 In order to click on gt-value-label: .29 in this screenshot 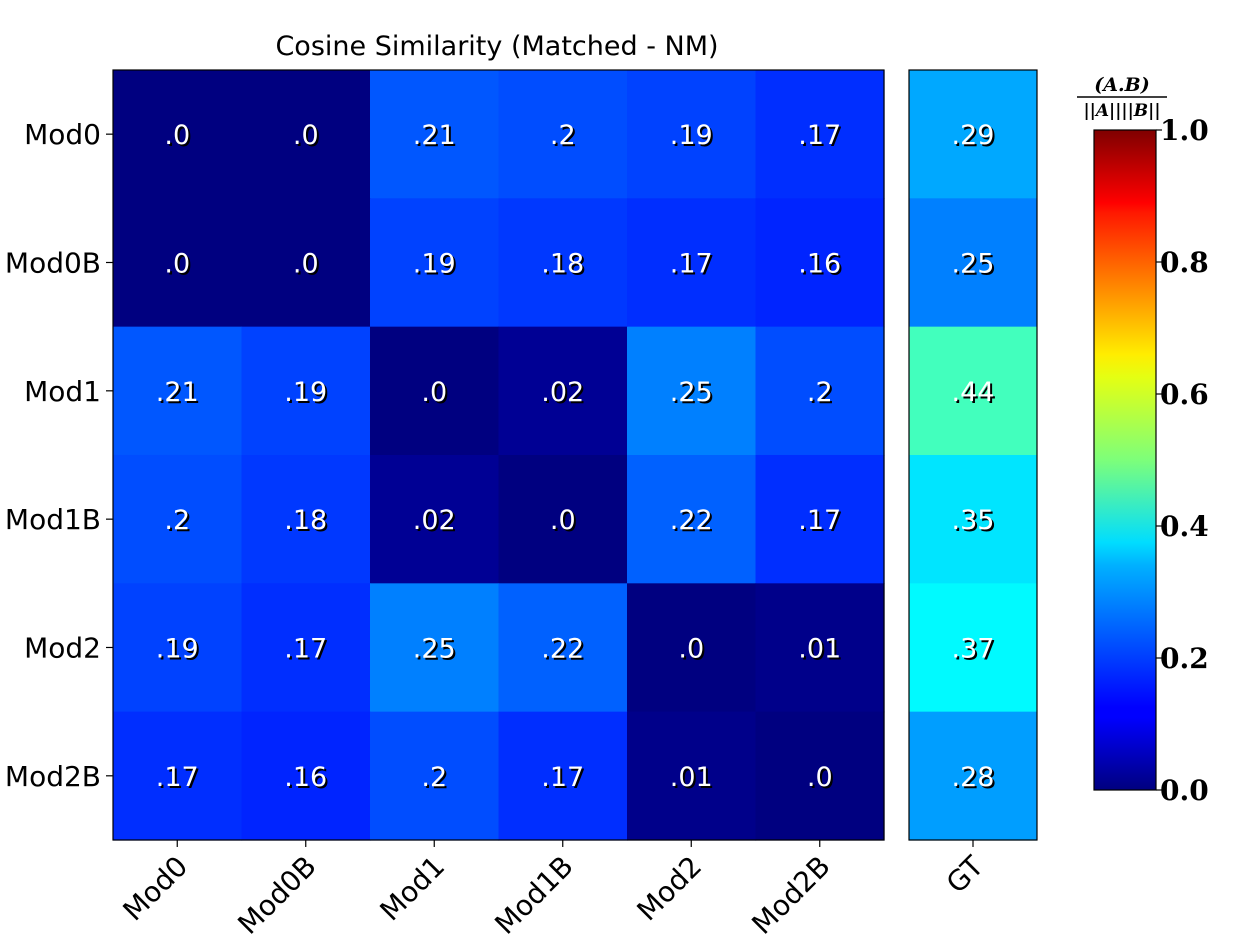, I will do `click(973, 135)`.